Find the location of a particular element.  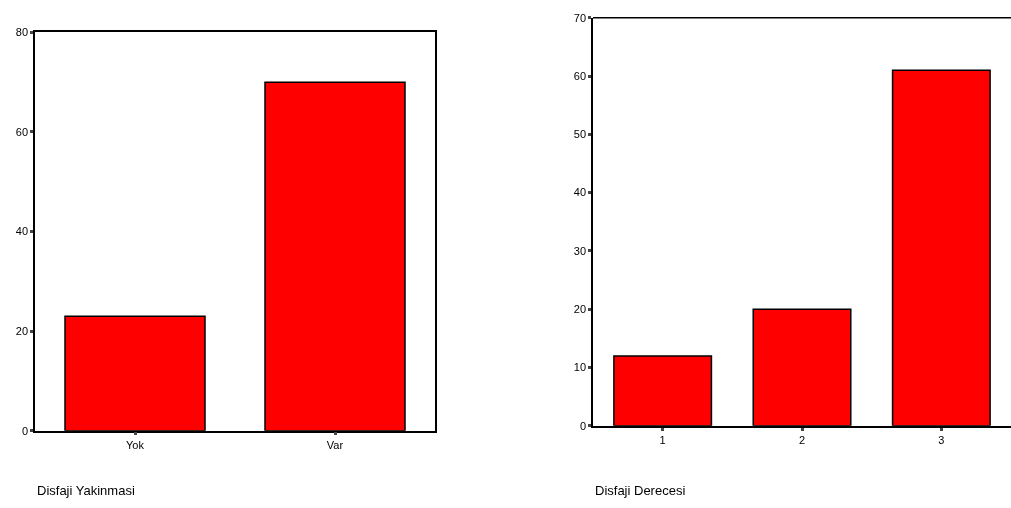

y-tick-label: 10 is located at coordinates (580, 367).